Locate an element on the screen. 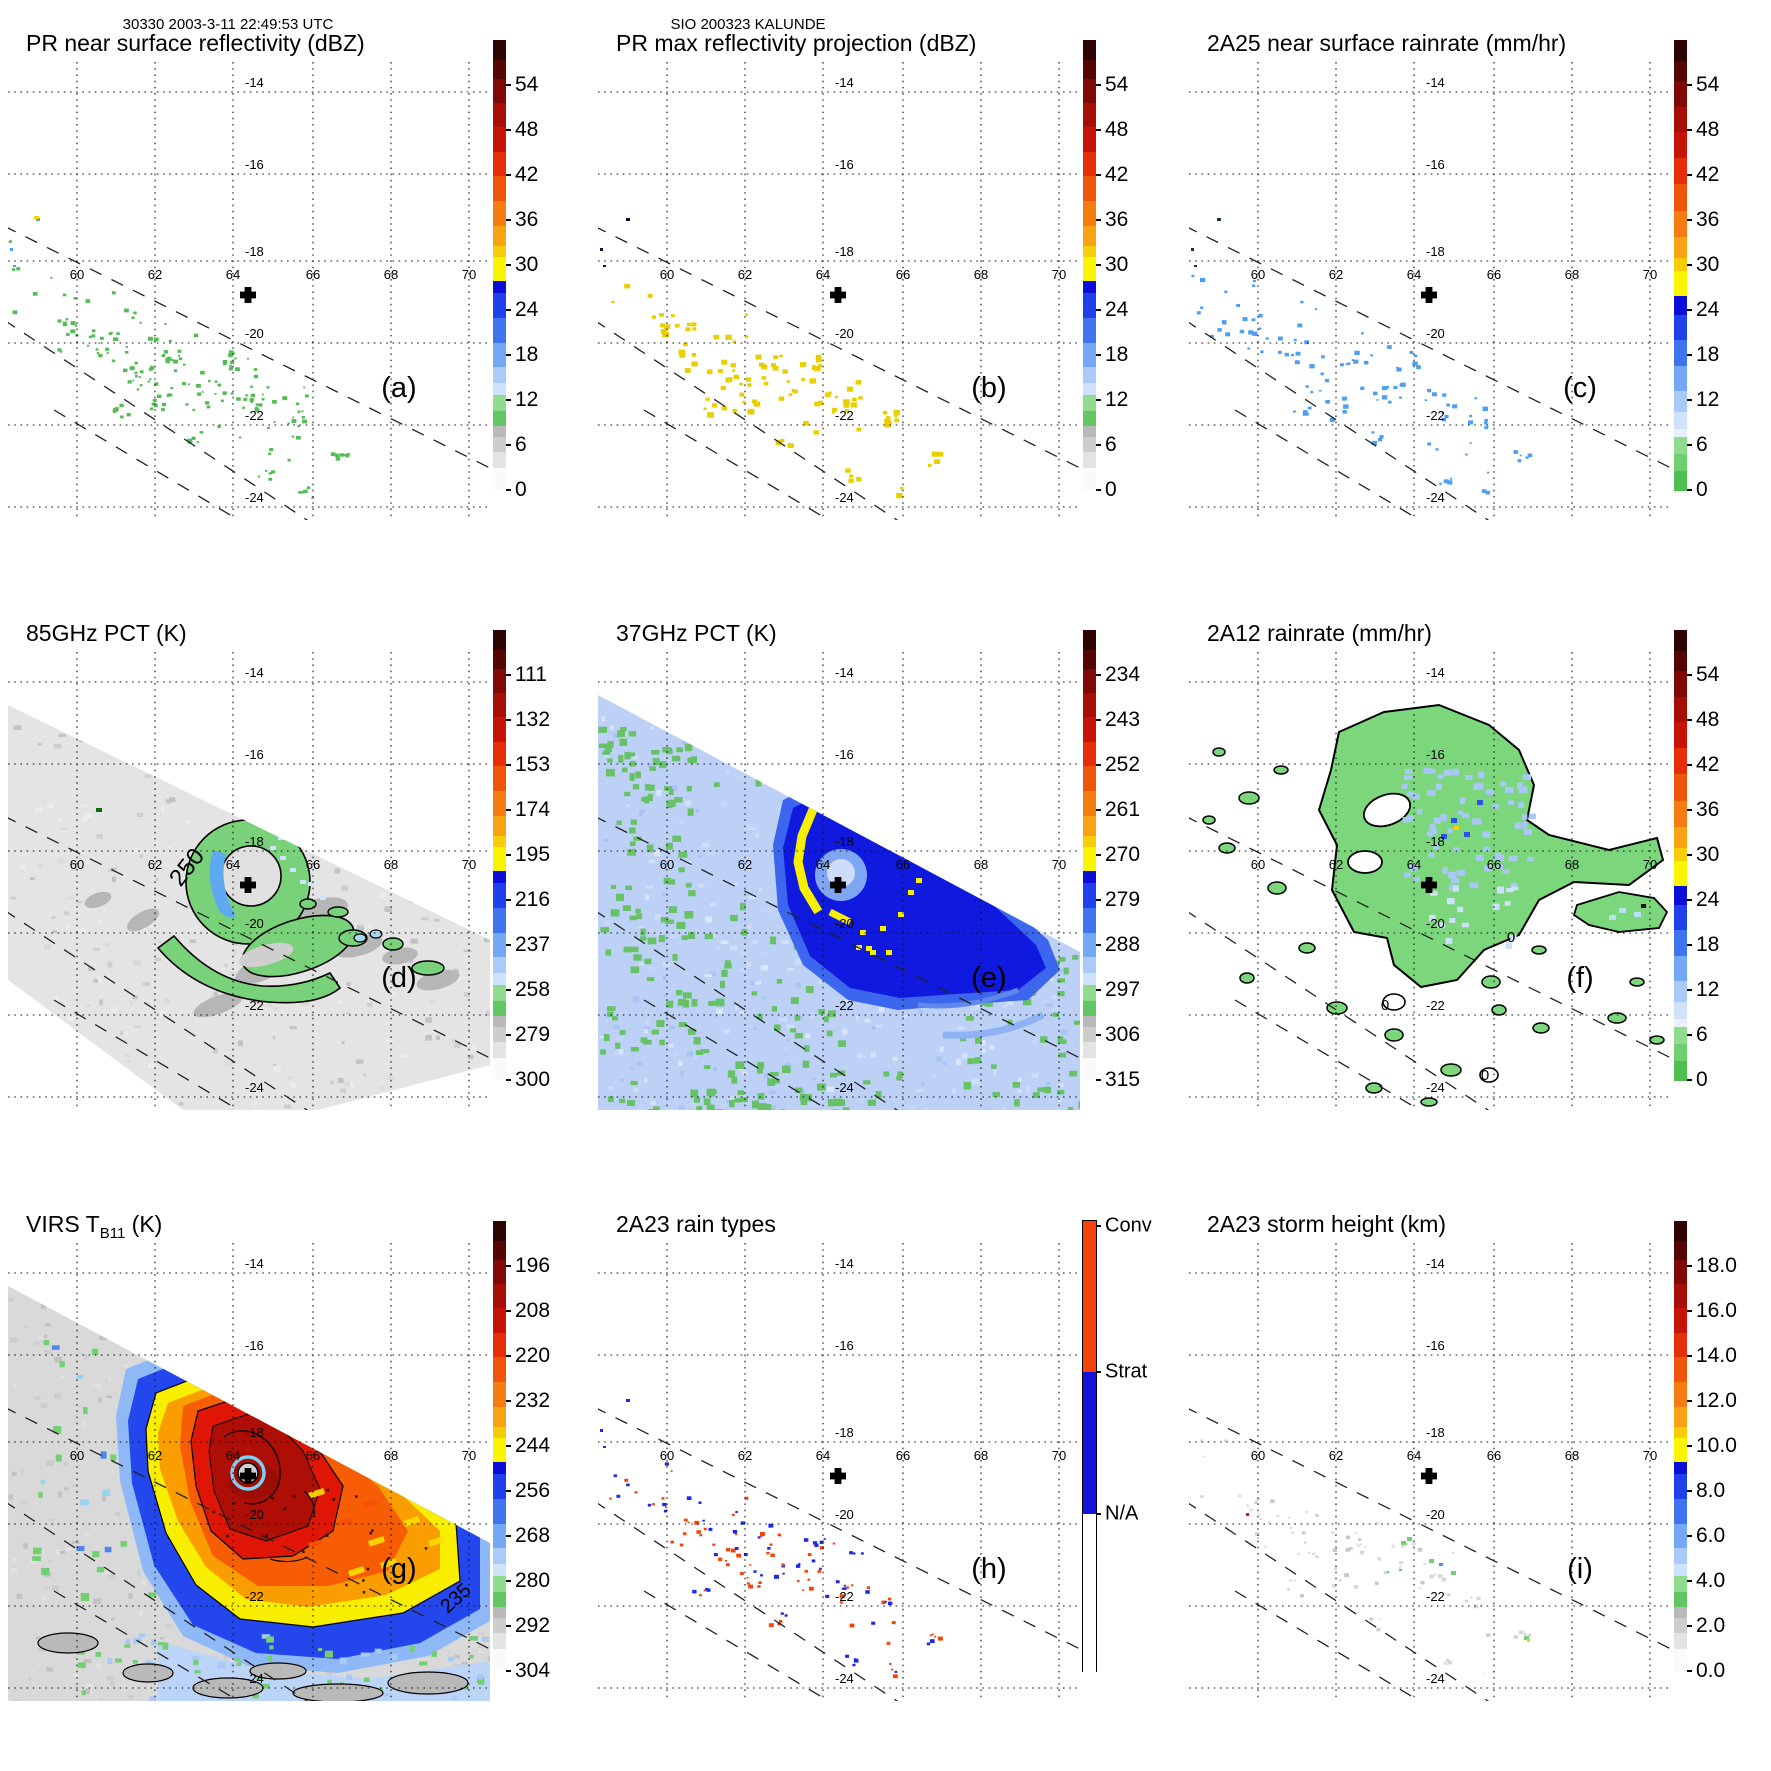  colorbar-scale: 18.0 16.0 14.0 12.0 10.0 8.0 6.0 4.0 2.0 0.0 is located at coordinates (1729, 1451).